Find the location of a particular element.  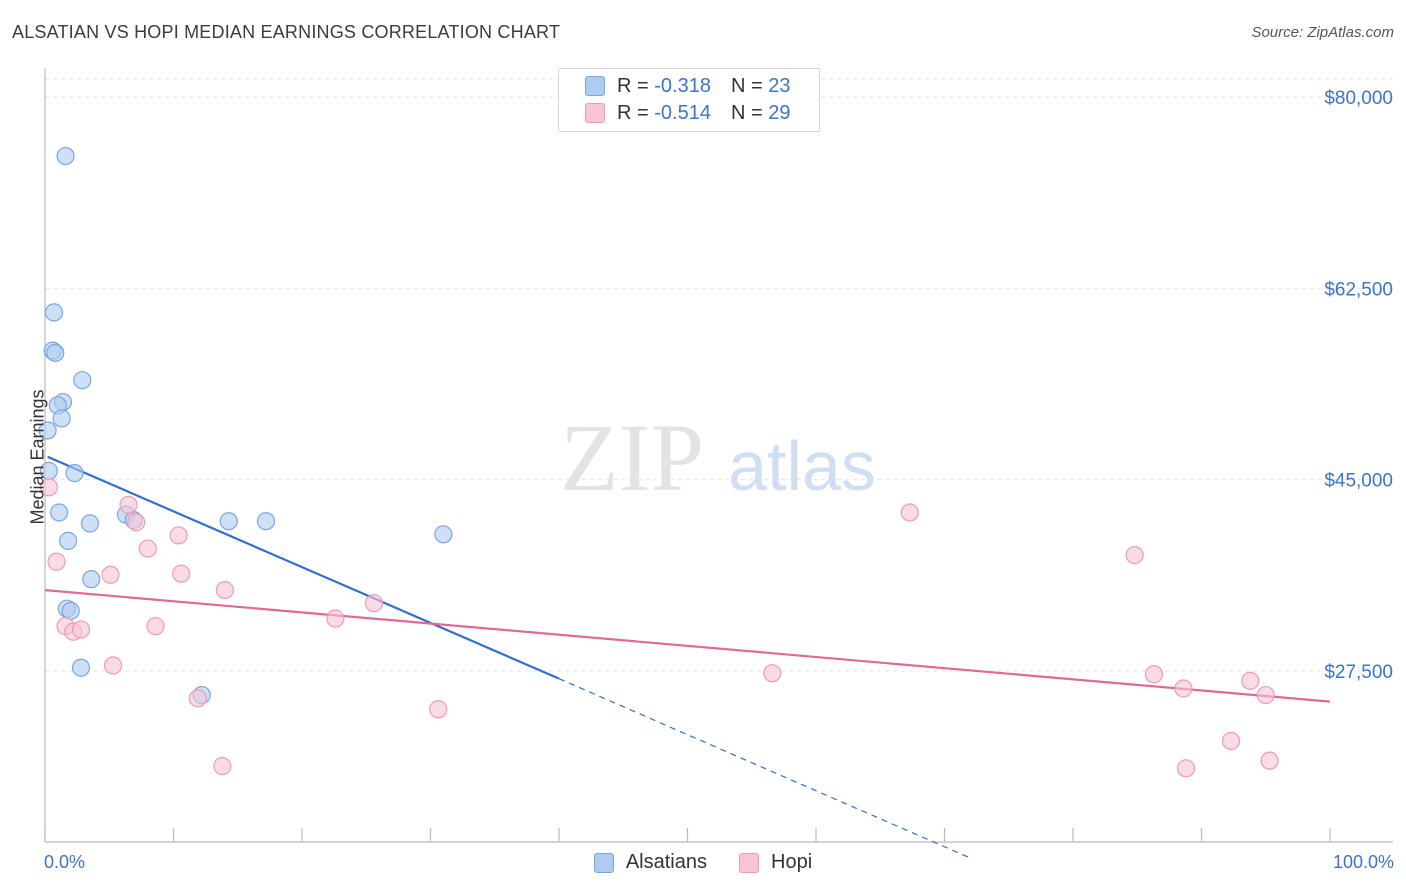

series-legend: Alsatians Hopi is located at coordinates (703, 862).